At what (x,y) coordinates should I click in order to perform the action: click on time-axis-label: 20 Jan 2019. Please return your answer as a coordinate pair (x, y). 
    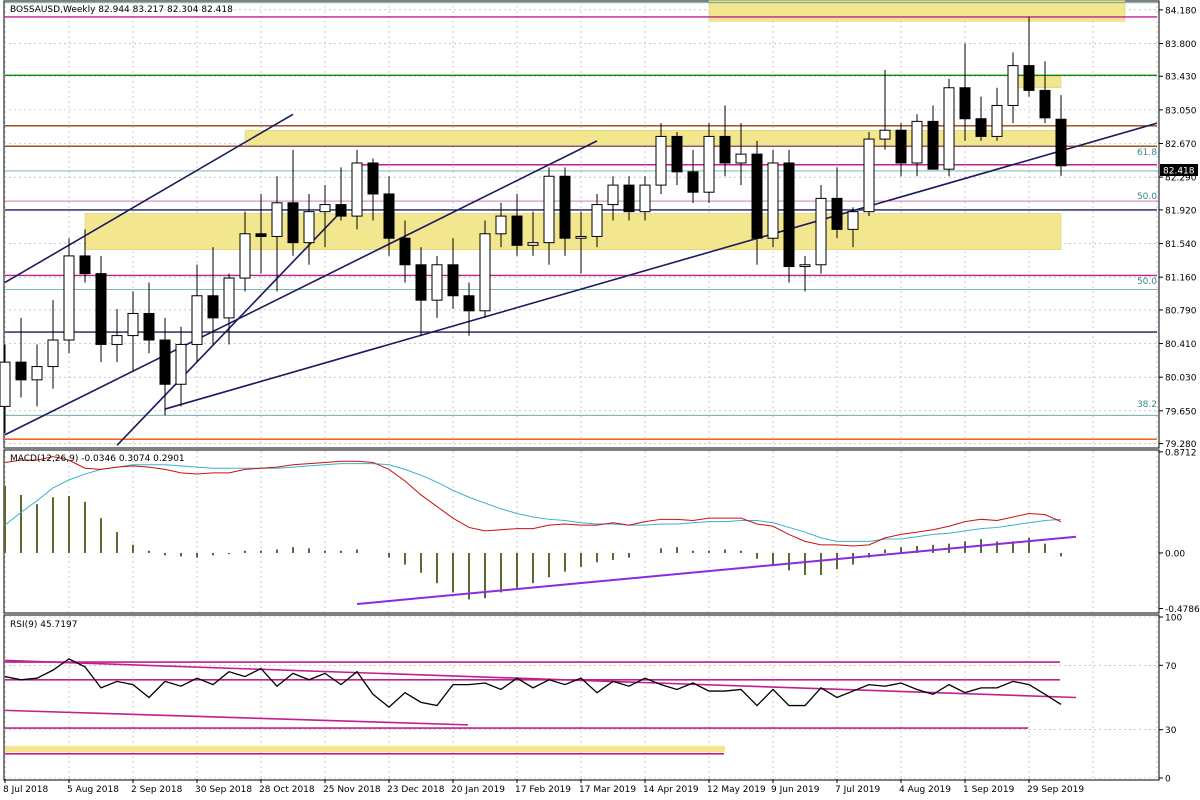
    Looking at the image, I should click on (478, 790).